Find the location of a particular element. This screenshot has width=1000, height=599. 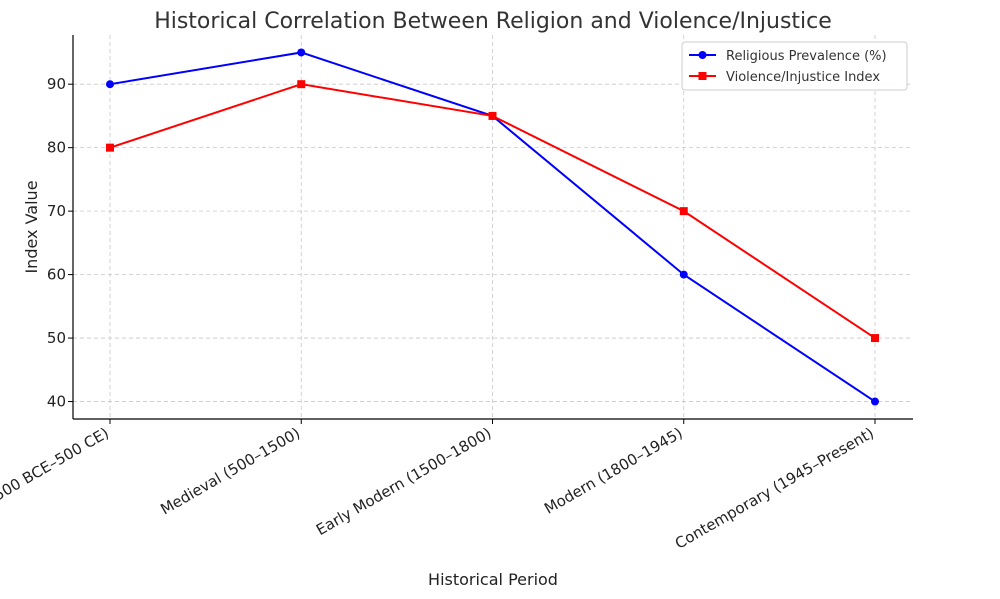

y-tick-label: 40 is located at coordinates (56, 402).